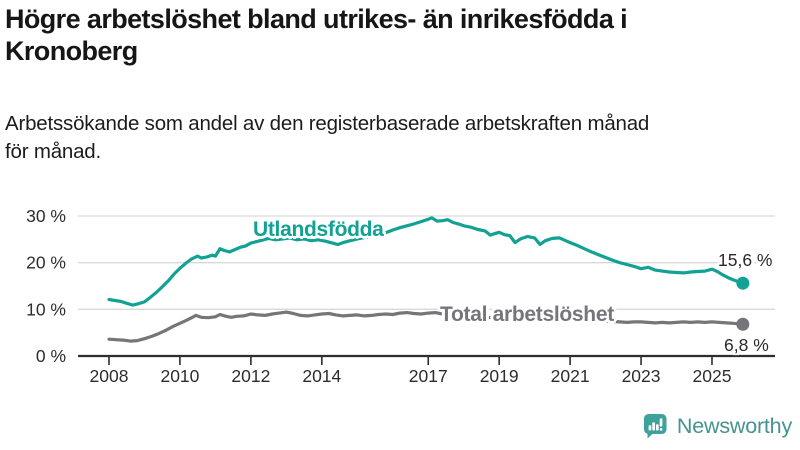 The height and width of the screenshot is (450, 800). What do you see at coordinates (712, 376) in the screenshot?
I see `x-tick-label: 2025` at bounding box center [712, 376].